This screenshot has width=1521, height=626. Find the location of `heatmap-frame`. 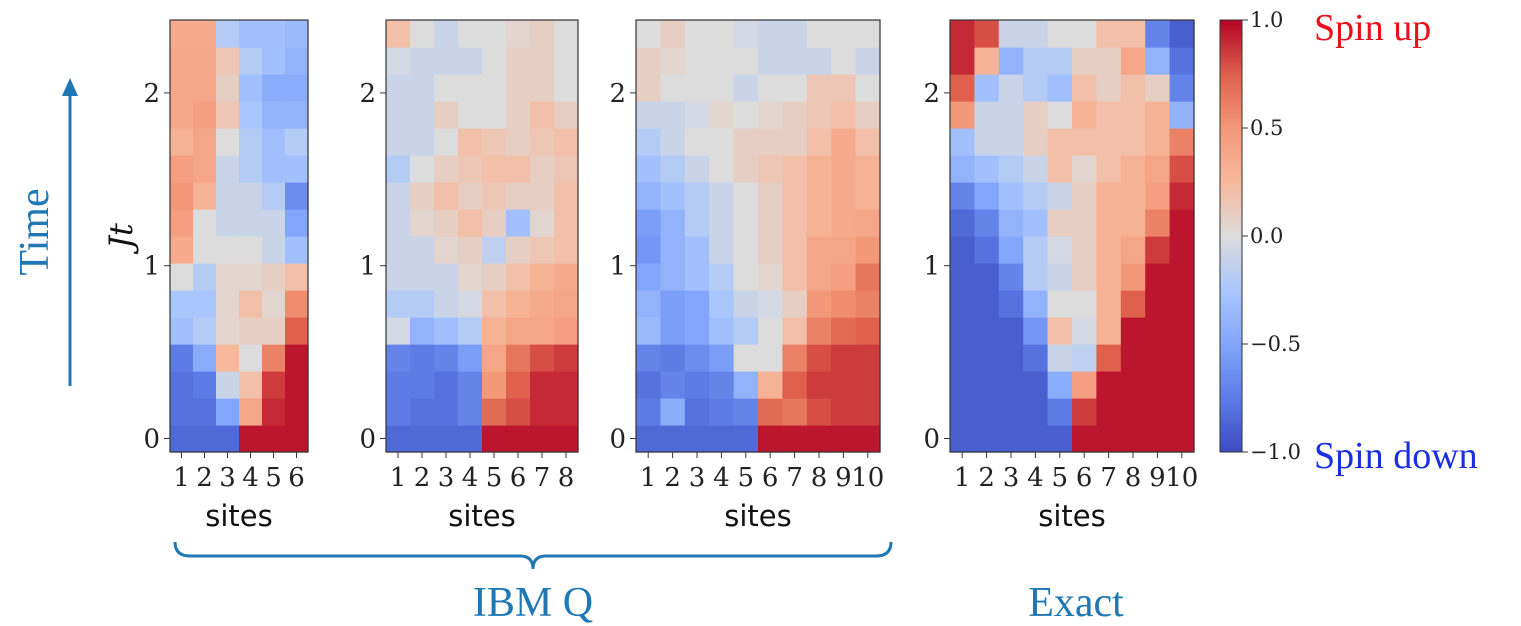

heatmap-frame is located at coordinates (1072, 236).